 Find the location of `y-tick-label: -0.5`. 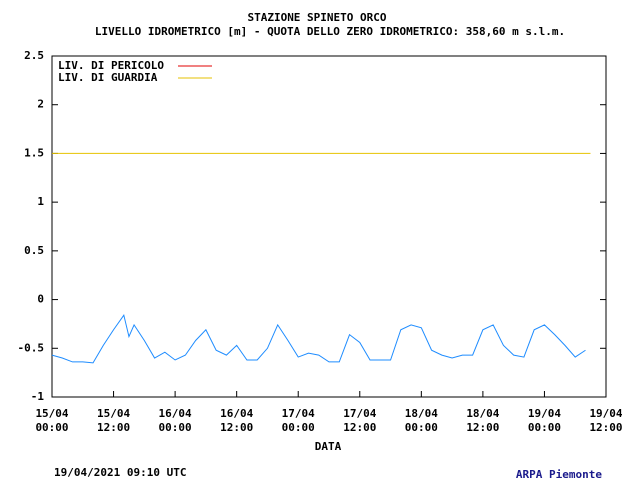

y-tick-label: -0.5 is located at coordinates (31, 347).